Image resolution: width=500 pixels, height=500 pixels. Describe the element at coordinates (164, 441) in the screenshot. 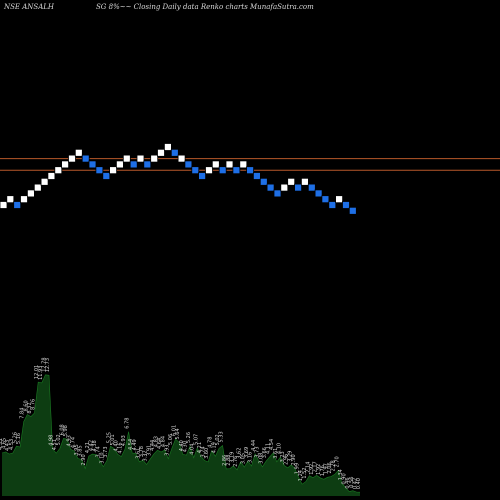

I see `volume-label: 4.84` at that location.